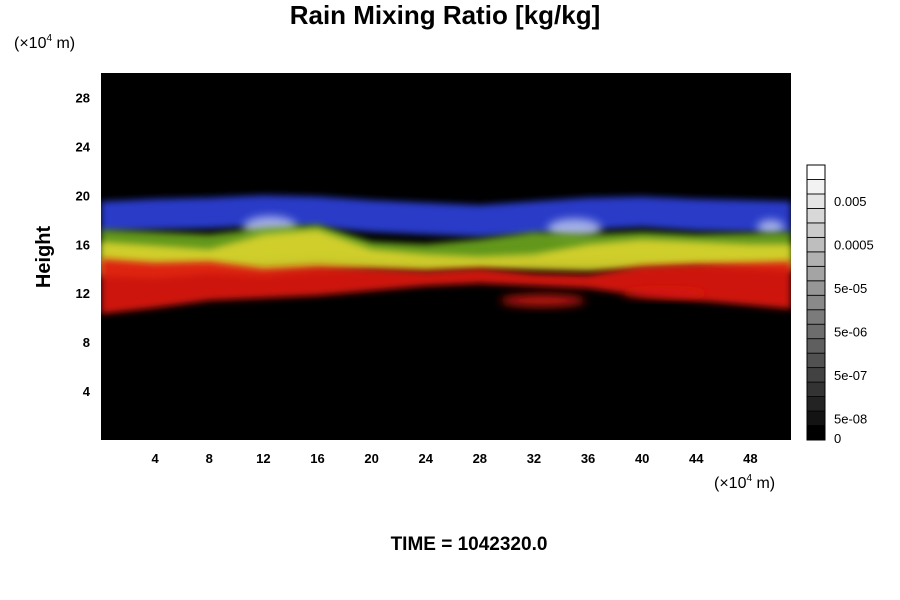 The height and width of the screenshot is (600, 900). Describe the element at coordinates (446, 286) in the screenshot. I see `layer-red-band` at that location.